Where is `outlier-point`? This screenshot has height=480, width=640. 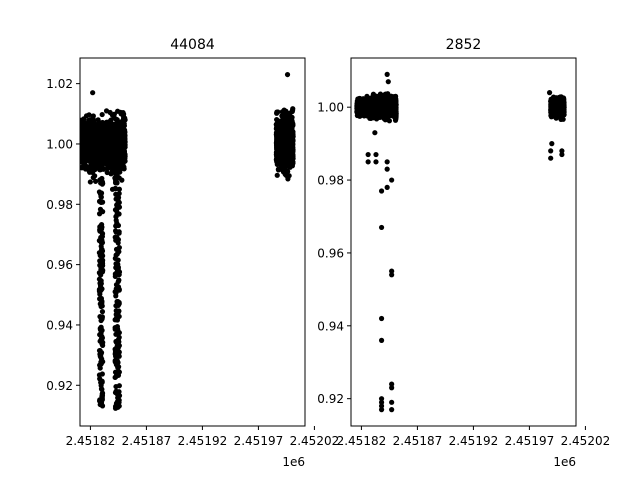 outlier-point is located at coordinates (287, 74).